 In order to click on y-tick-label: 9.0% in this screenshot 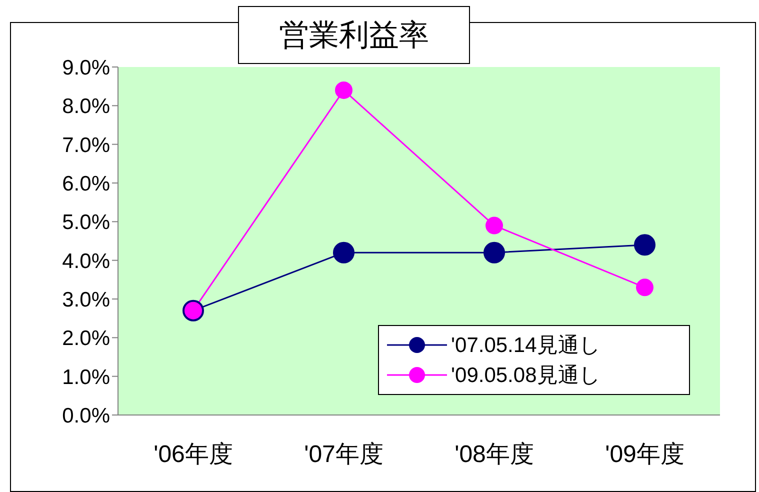, I will do `click(86, 68)`.